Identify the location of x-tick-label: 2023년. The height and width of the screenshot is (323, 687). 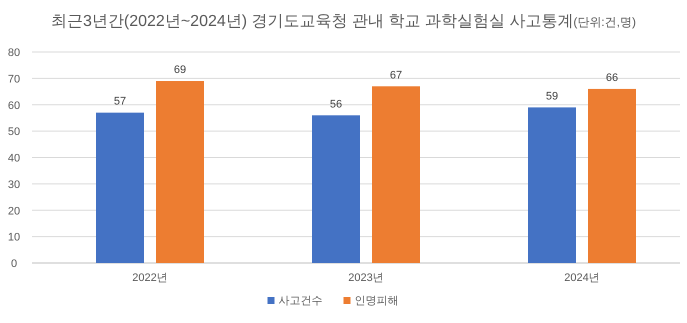
(366, 278).